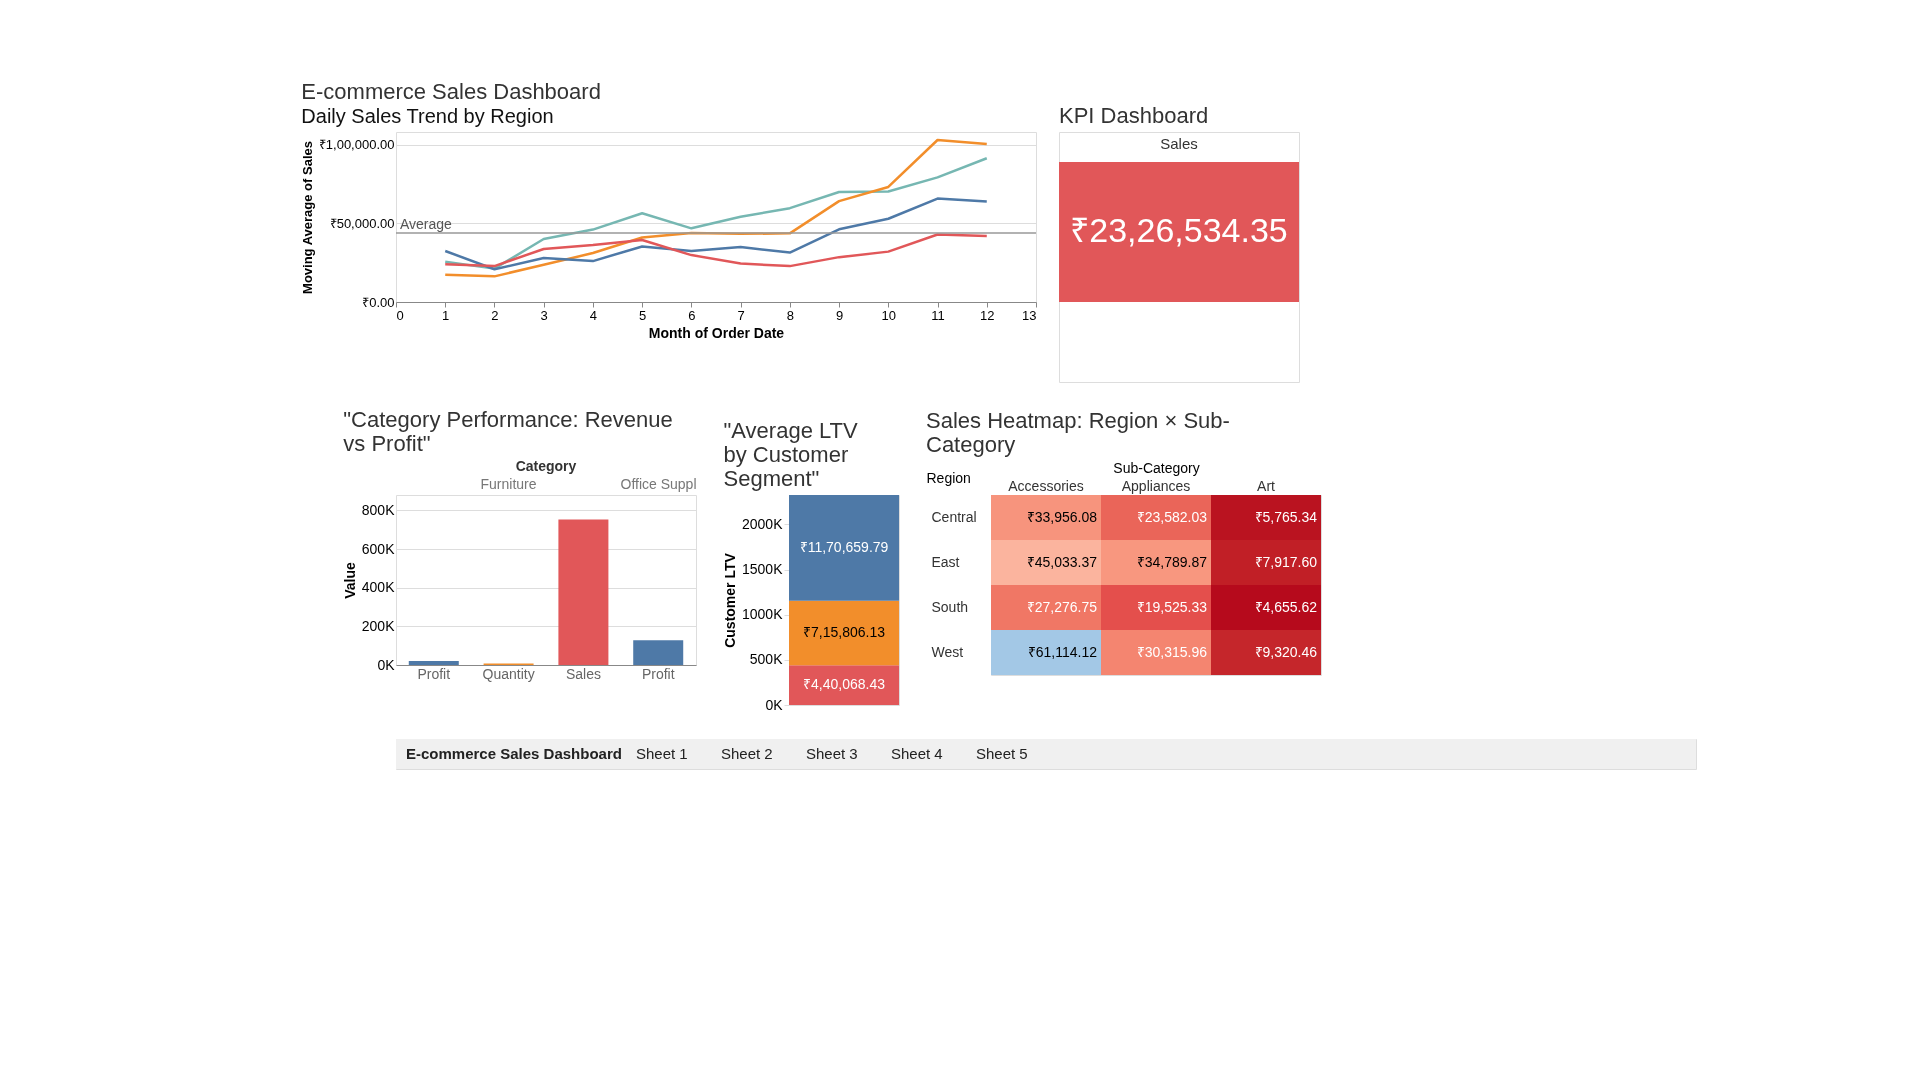 This screenshot has height=1080, width=1920. What do you see at coordinates (1046, 485) in the screenshot?
I see `x-tick-label: Accessories` at bounding box center [1046, 485].